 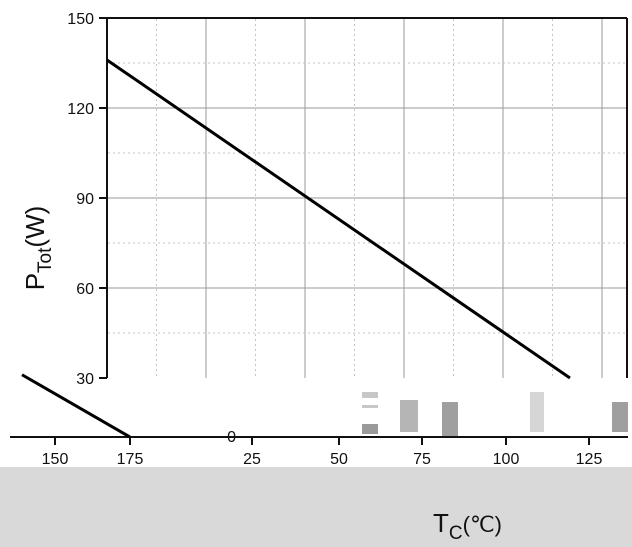 What do you see at coordinates (231, 437) in the screenshot?
I see `y-tick-label-0: 0` at bounding box center [231, 437].